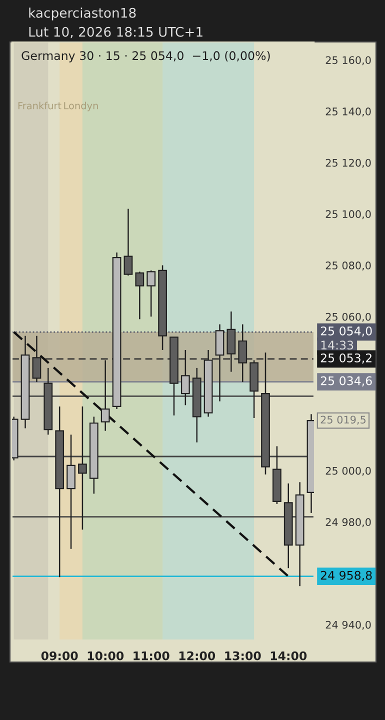 The height and width of the screenshot is (720, 385). Describe the element at coordinates (348, 266) in the screenshot. I see `y-tick-label: 25 080,0` at that location.